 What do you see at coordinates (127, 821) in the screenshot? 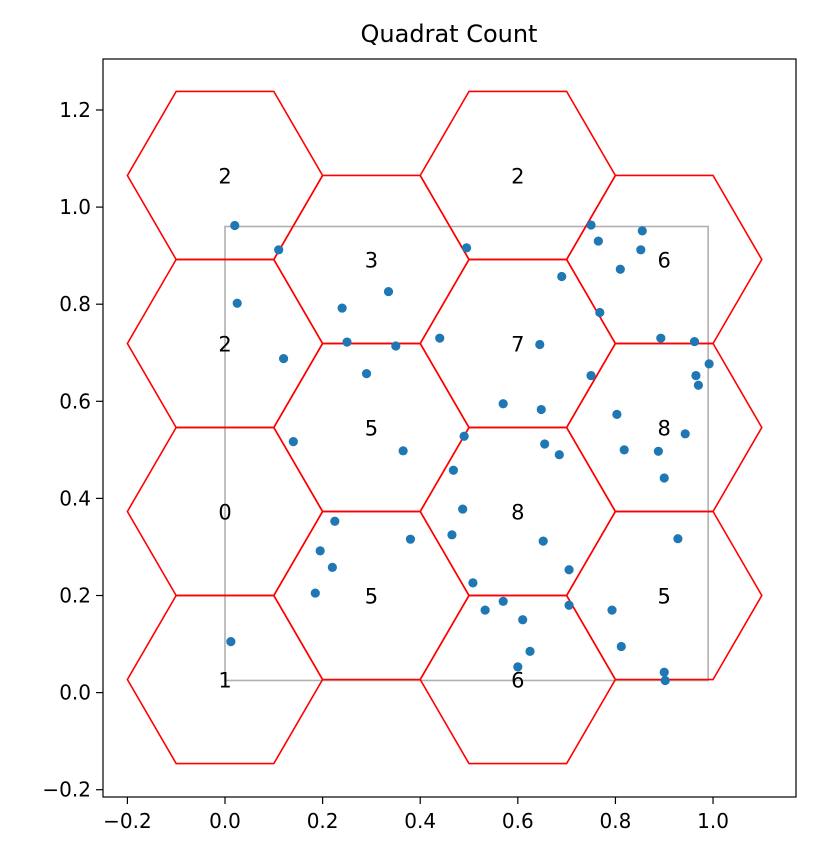
I see `x-tick-label: −0.2` at bounding box center [127, 821].